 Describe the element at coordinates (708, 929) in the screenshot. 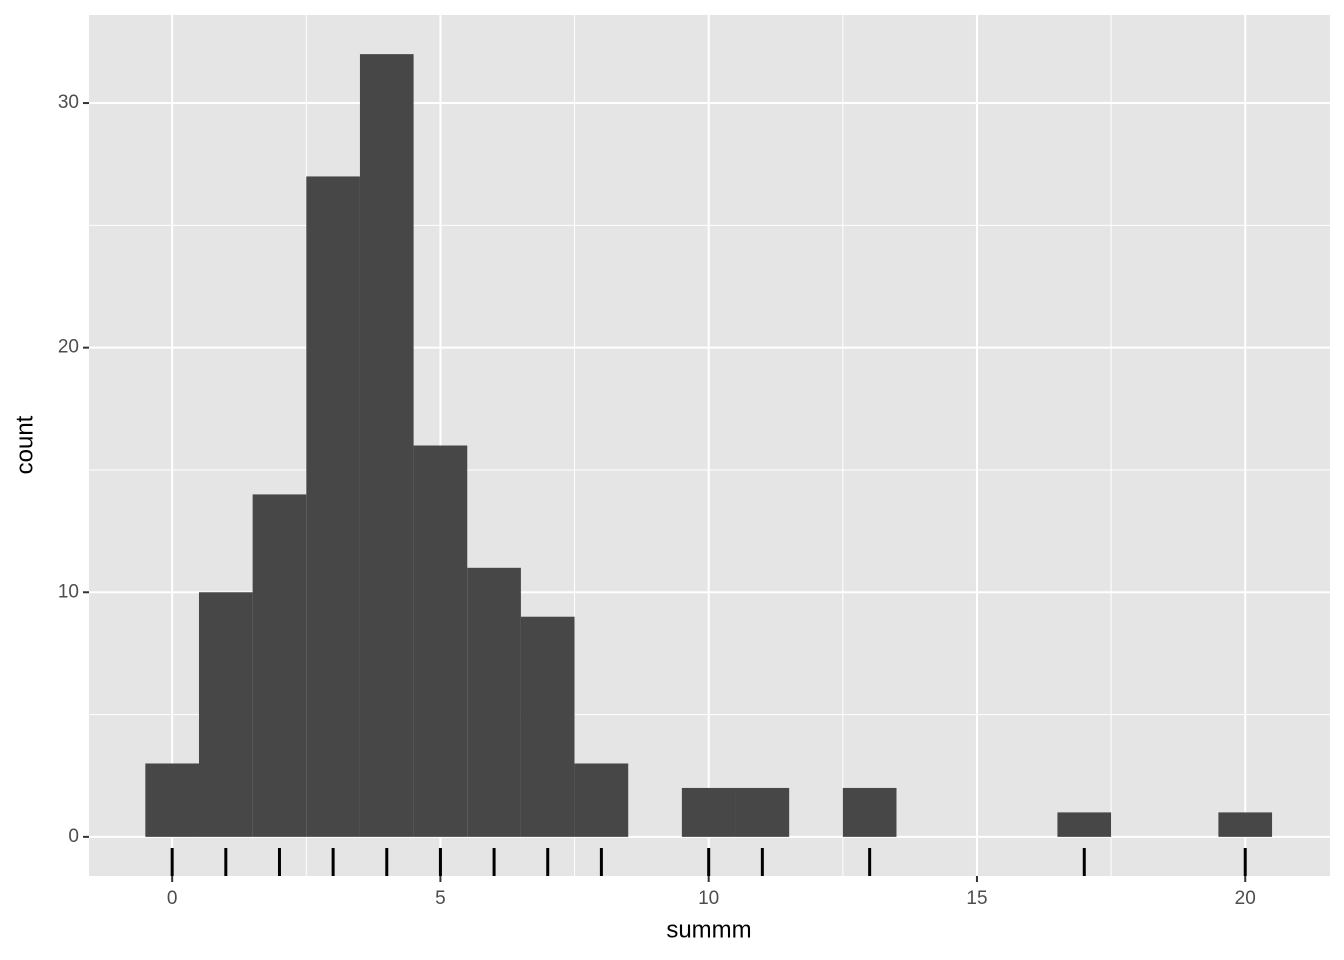

I see `x-axis-title: summm` at that location.